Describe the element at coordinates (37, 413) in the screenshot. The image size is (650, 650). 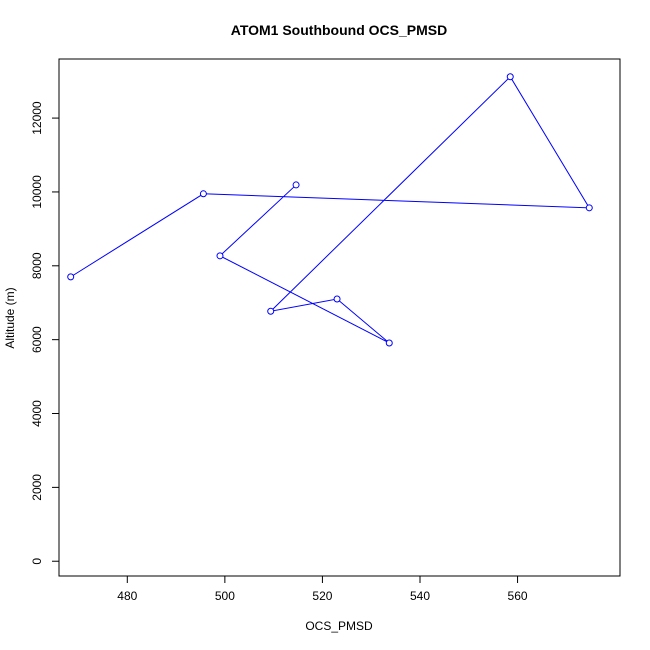
I see `y-tick-label: 4000` at that location.